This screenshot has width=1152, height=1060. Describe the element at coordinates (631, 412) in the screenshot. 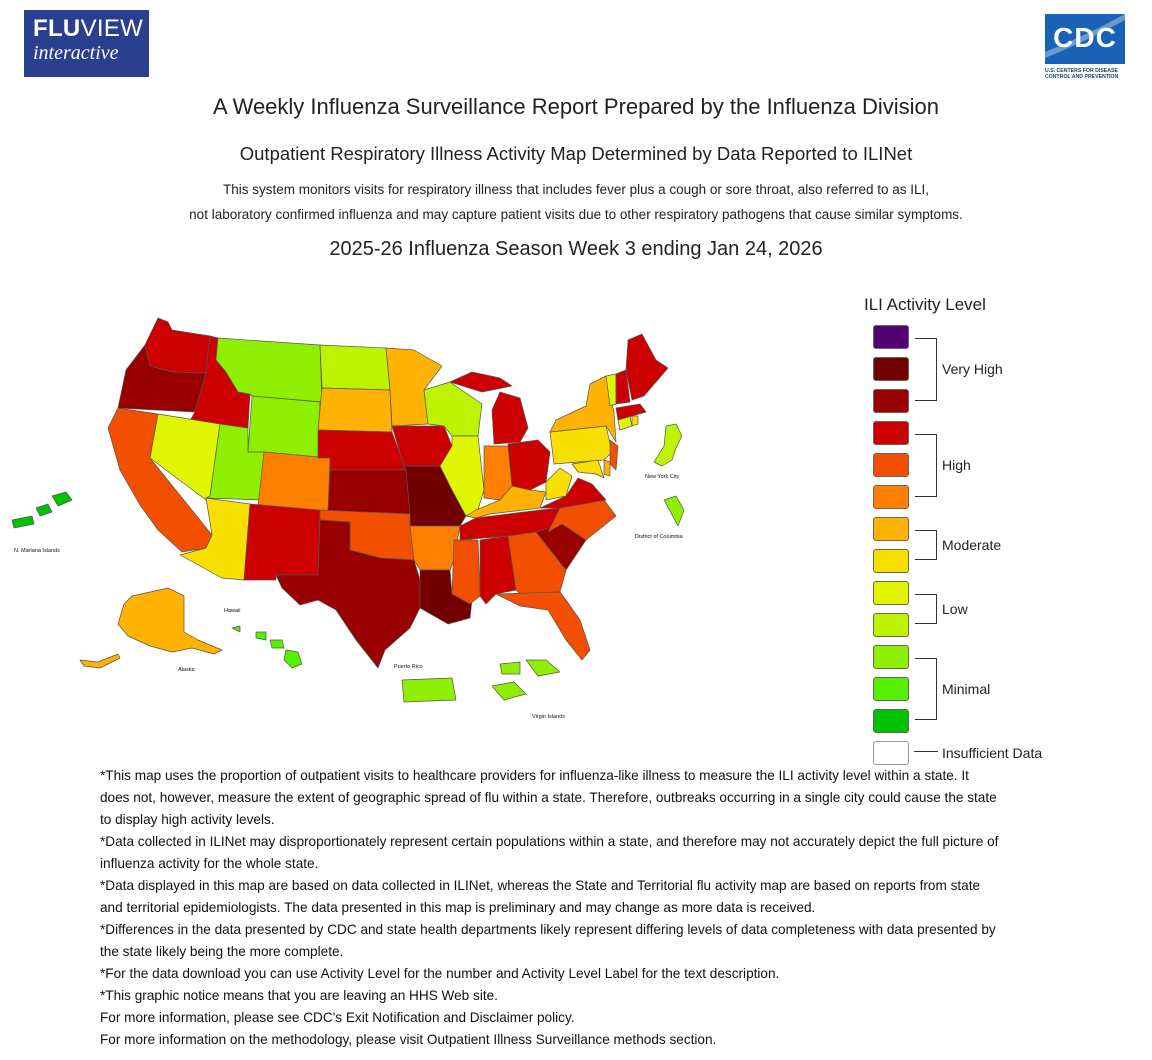

I see `state-massachusetts` at that location.